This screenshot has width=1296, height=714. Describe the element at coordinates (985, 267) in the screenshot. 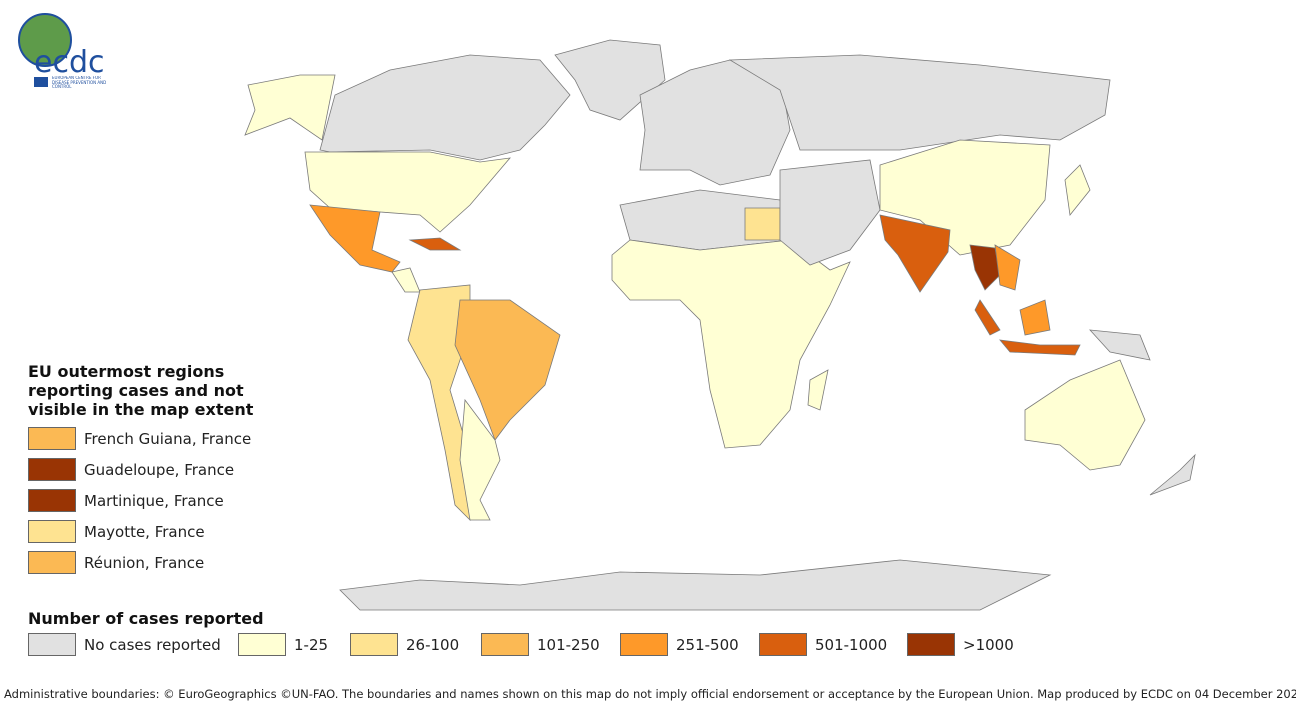

I see `thailand` at that location.